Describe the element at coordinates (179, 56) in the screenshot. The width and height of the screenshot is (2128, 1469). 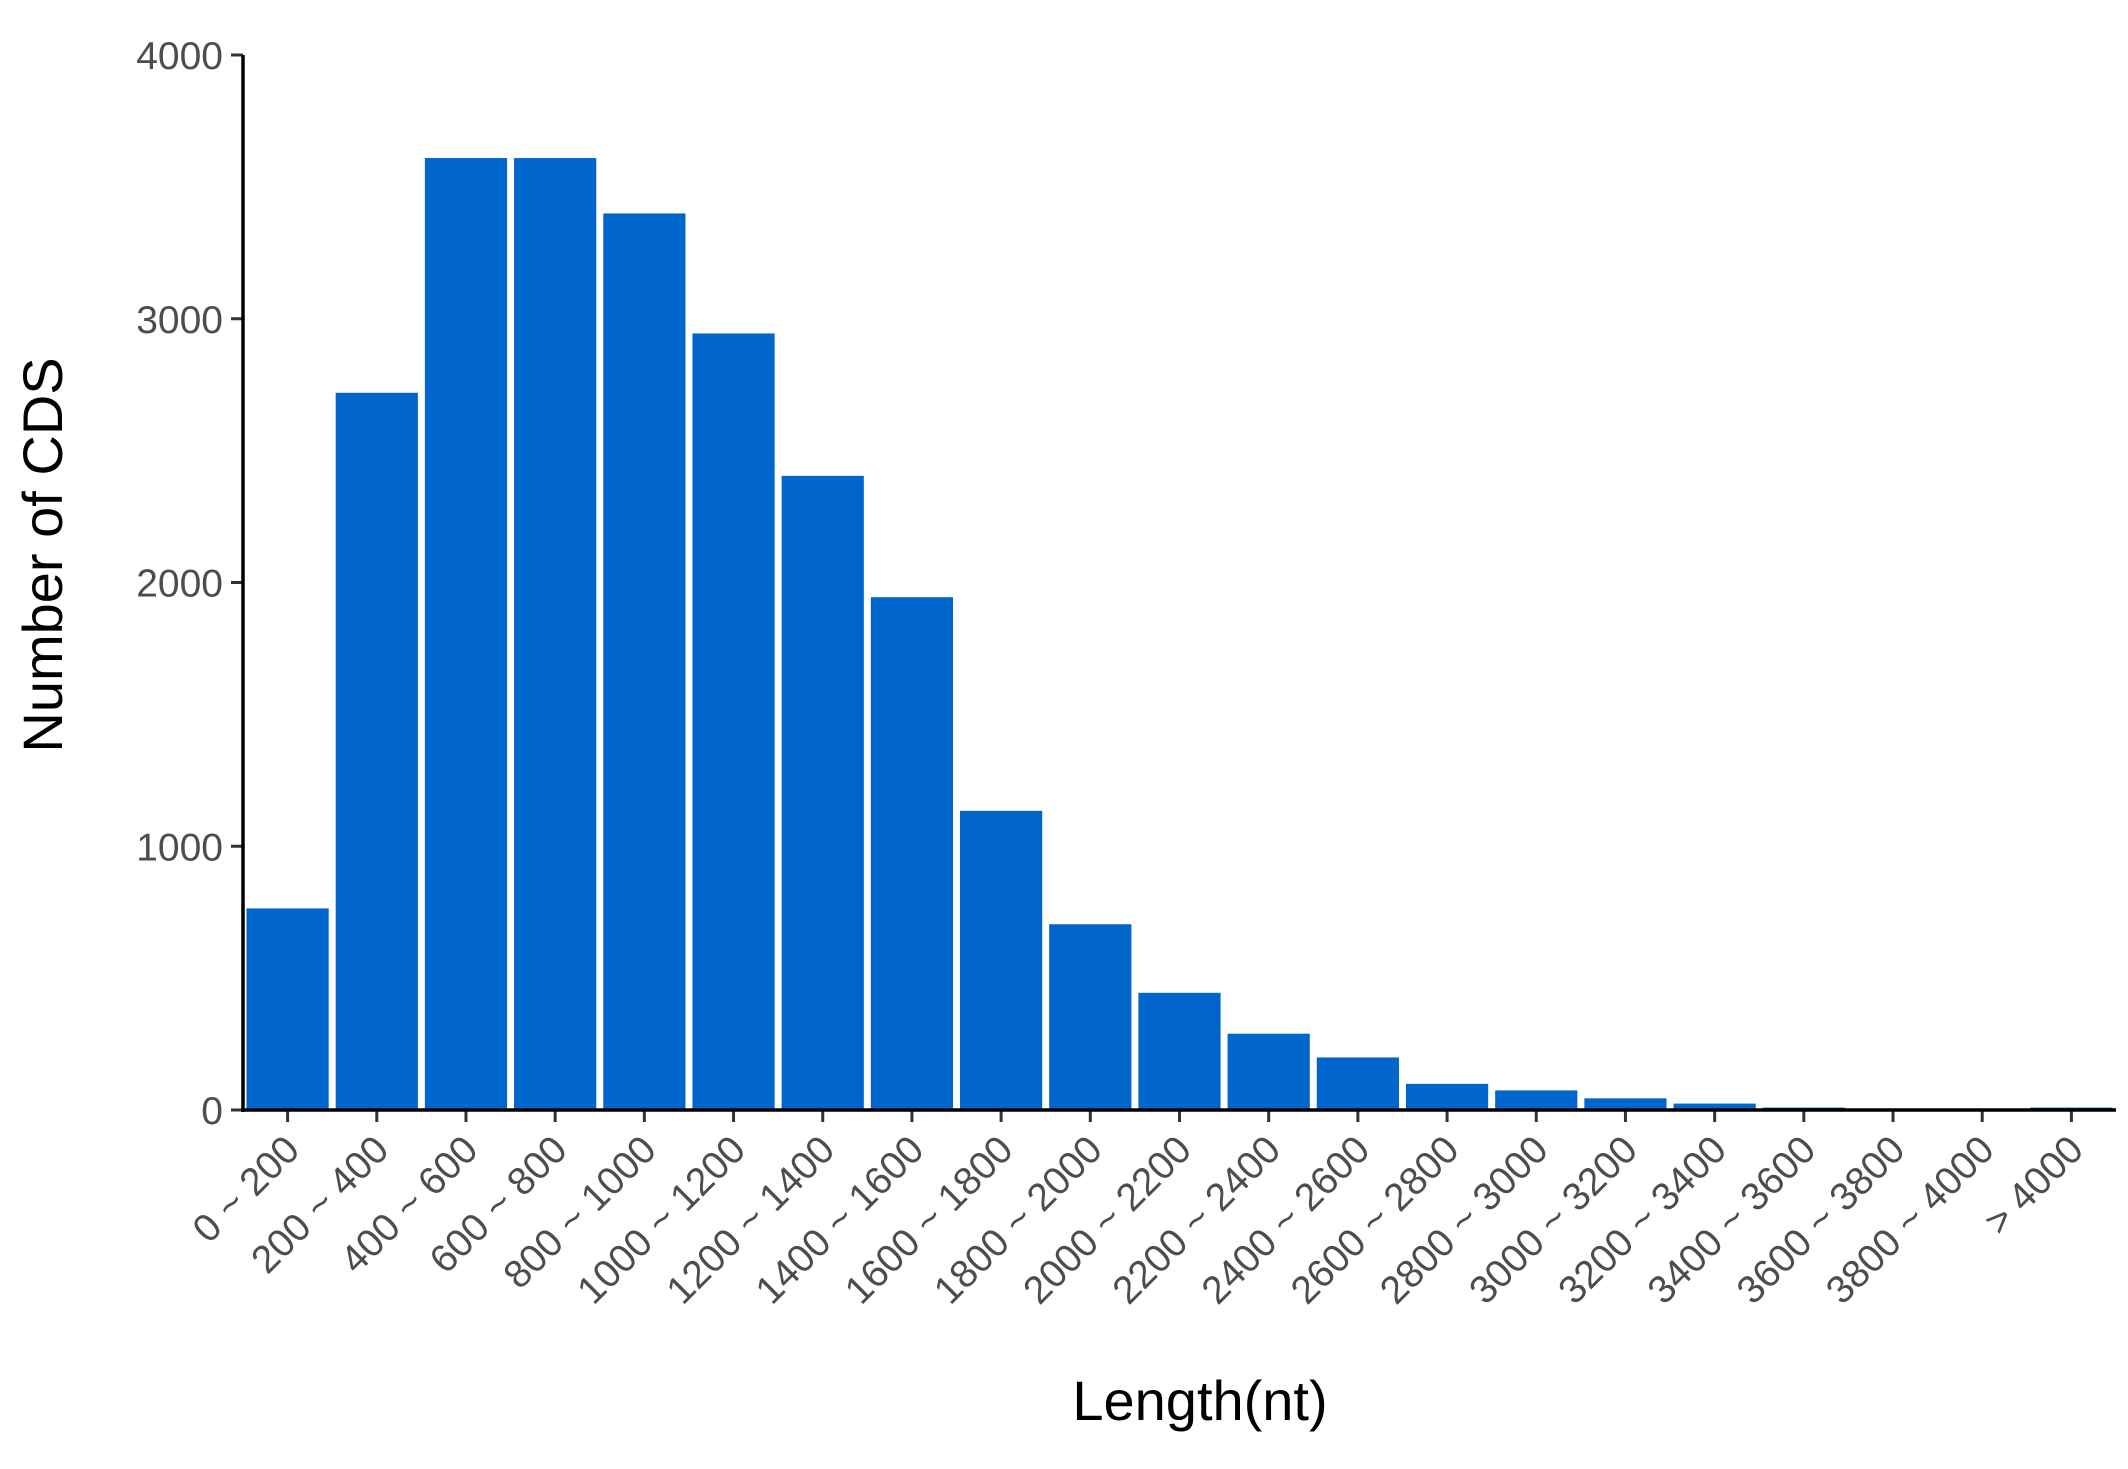
I see `y-tick-label-4: 4000` at that location.